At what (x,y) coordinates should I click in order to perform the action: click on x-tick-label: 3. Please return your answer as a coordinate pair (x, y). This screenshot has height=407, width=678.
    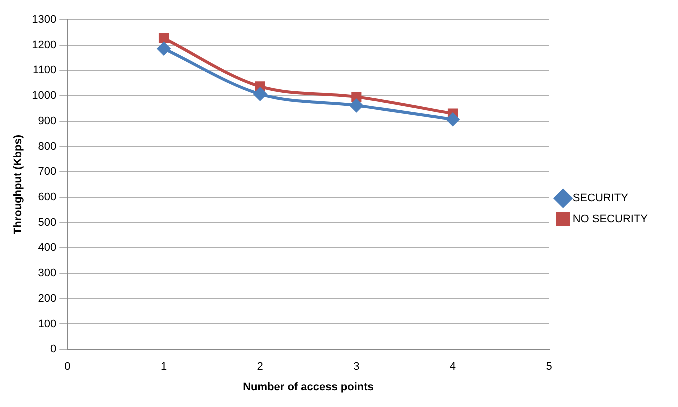
    Looking at the image, I should click on (357, 367).